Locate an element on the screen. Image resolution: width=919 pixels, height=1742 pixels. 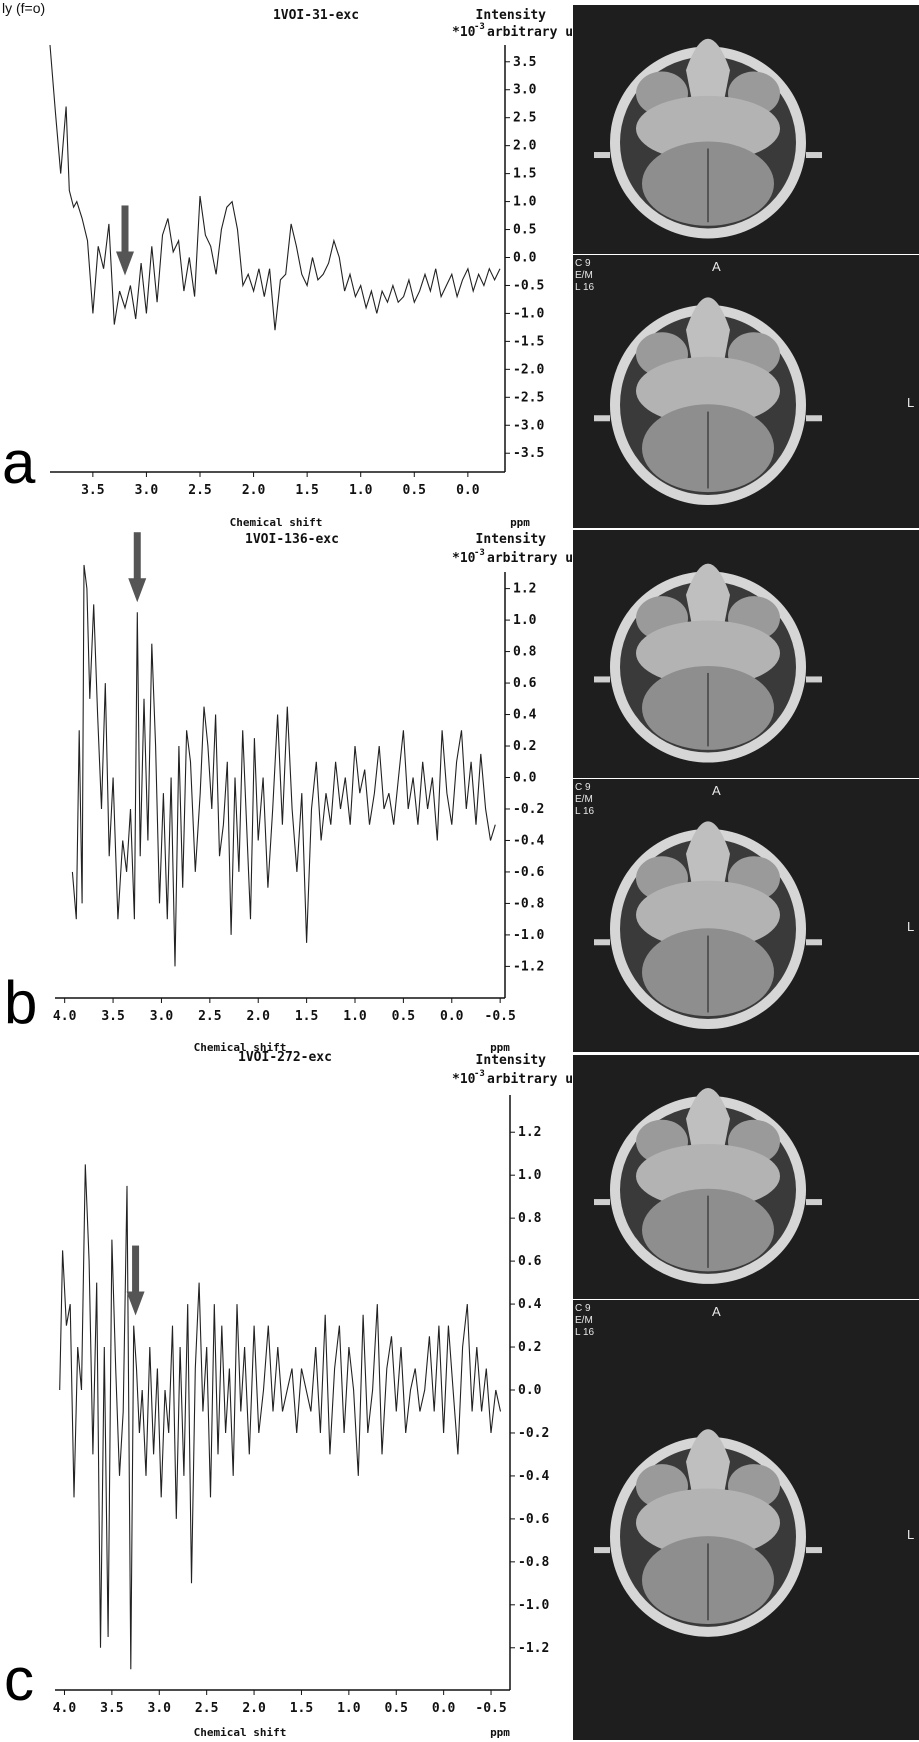
mri-overlay-text: E/M is located at coordinates (584, 1320).